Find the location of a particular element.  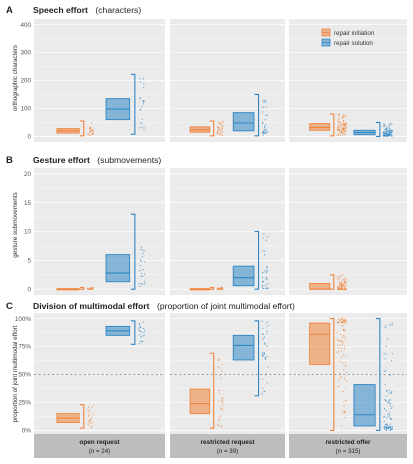

panel-b-title-line: Gesture effort (submovements) is located at coordinates (97, 158).